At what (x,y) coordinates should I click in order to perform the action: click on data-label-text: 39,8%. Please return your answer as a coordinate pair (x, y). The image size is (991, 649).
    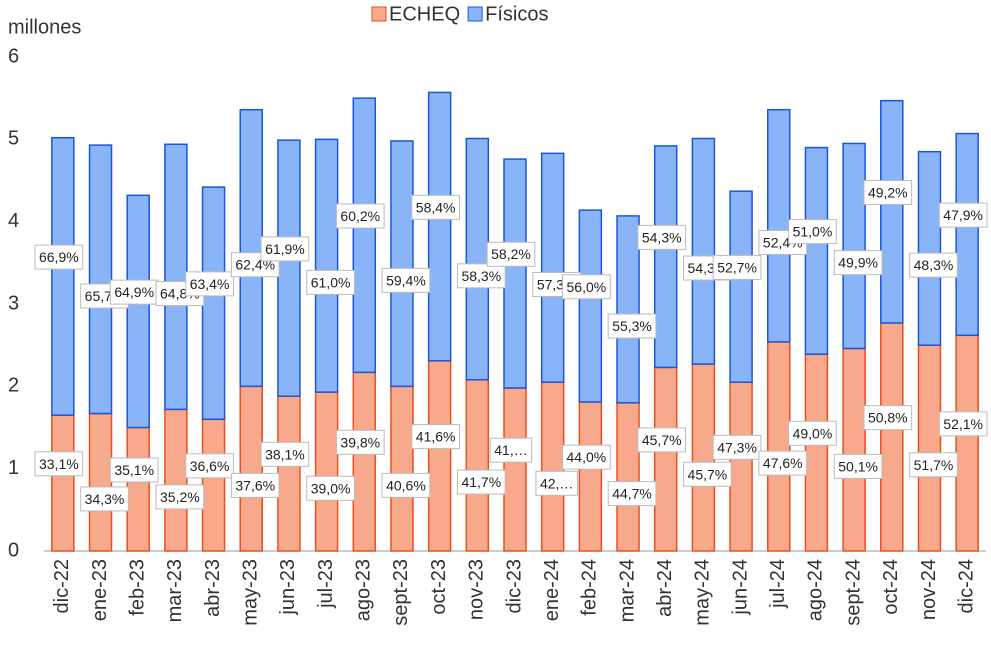
    Looking at the image, I should click on (360, 442).